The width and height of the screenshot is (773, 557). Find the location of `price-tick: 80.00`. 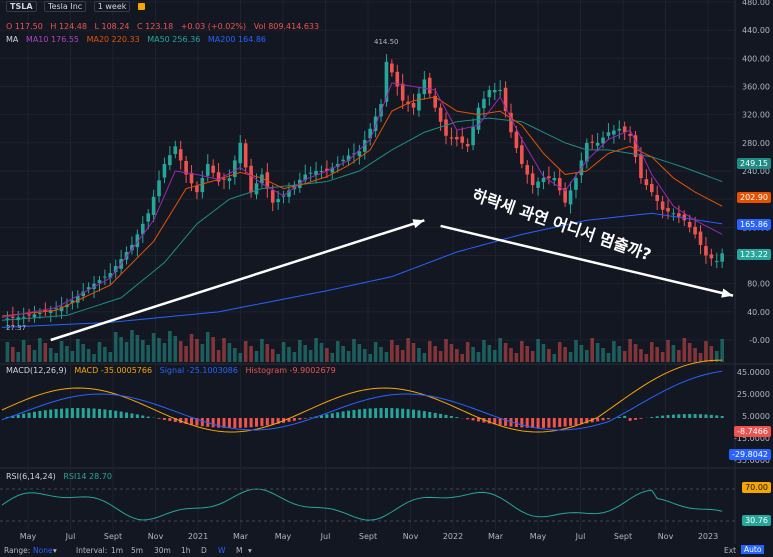

price-tick: 80.00 is located at coordinates (758, 284).